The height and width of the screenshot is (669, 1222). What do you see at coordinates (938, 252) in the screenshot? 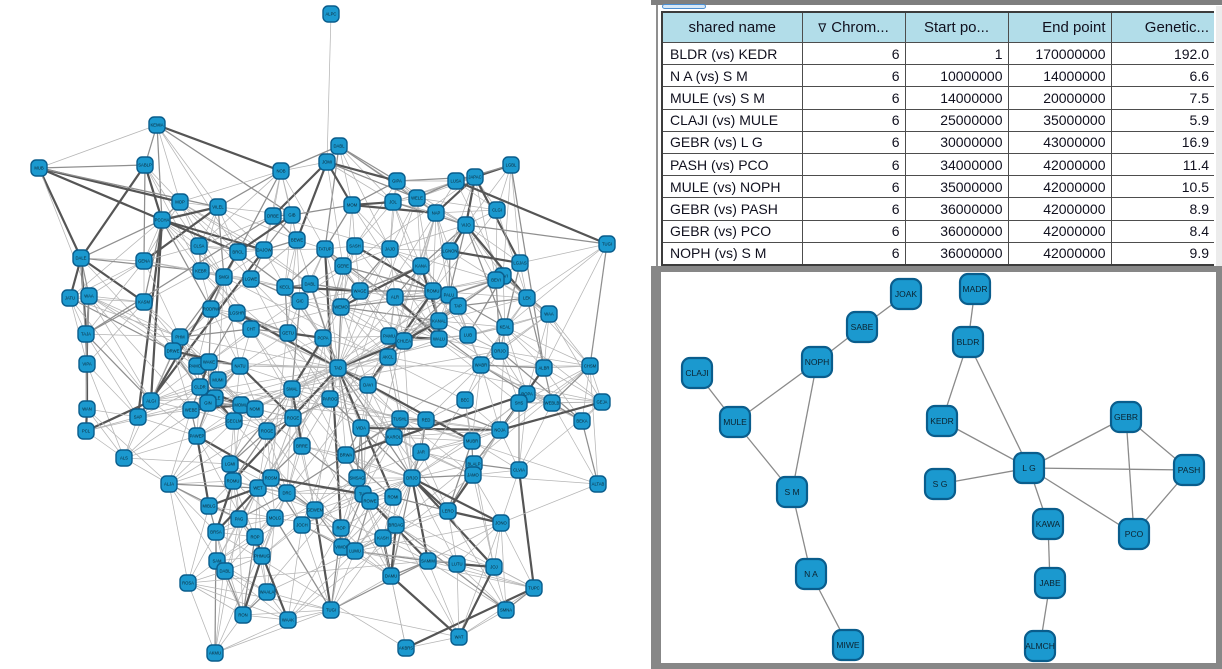
I see `table-row: NOPH (vs) S M 6 36000000 42000000 9.9` at bounding box center [938, 252].